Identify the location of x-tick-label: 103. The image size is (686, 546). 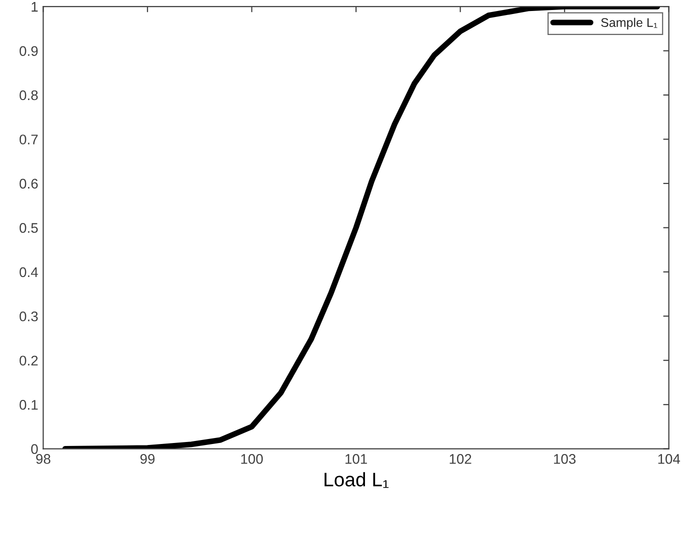
(565, 459).